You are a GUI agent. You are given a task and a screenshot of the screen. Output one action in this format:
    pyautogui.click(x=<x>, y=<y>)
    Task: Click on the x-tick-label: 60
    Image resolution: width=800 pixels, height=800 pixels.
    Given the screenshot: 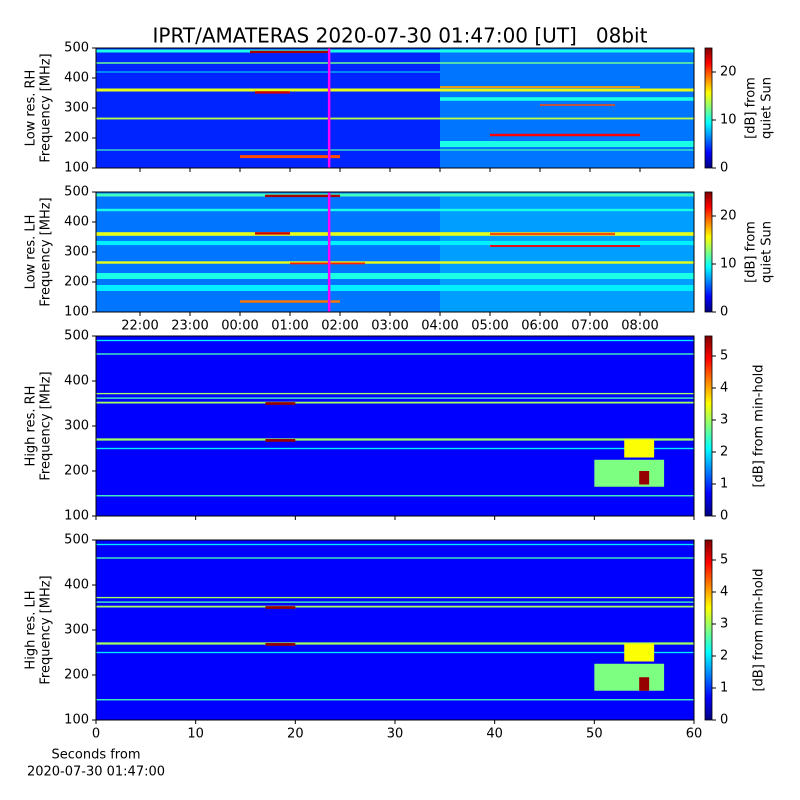 What is the action you would take?
    pyautogui.click(x=694, y=734)
    